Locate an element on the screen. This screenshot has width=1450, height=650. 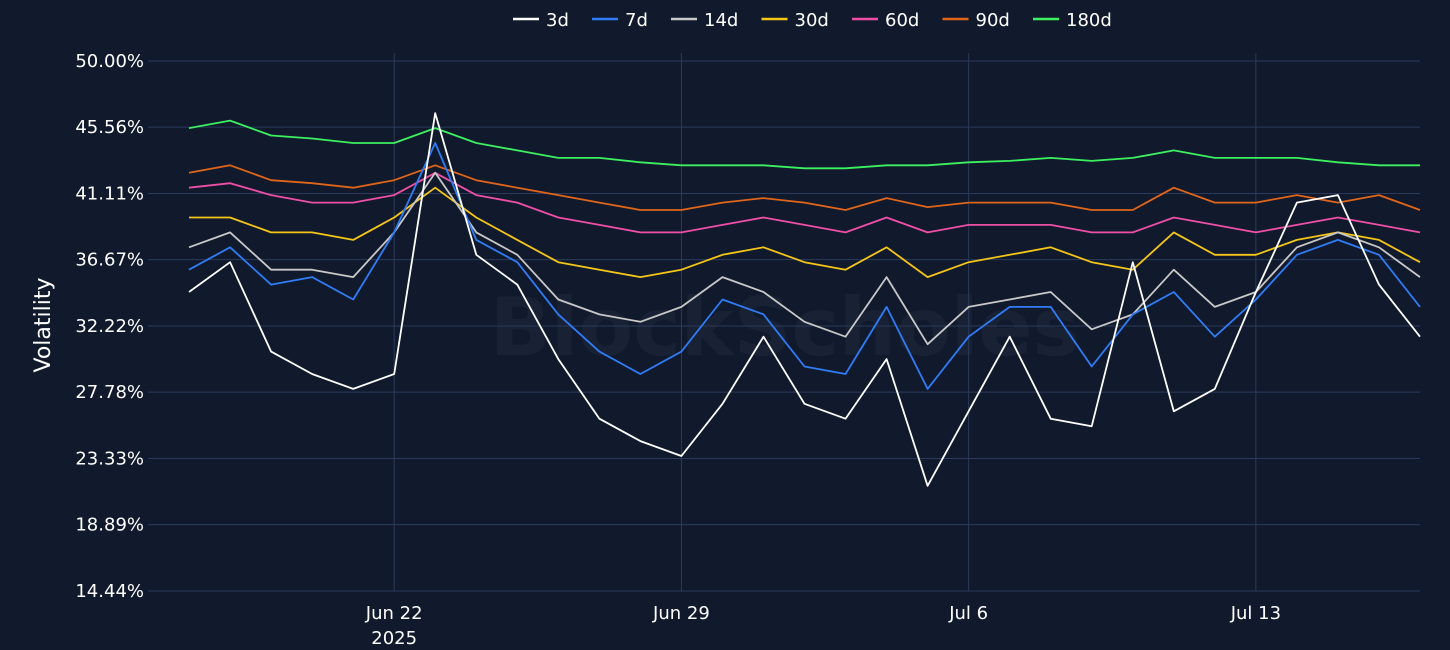
legend-item-90d: 90d is located at coordinates (976, 20).